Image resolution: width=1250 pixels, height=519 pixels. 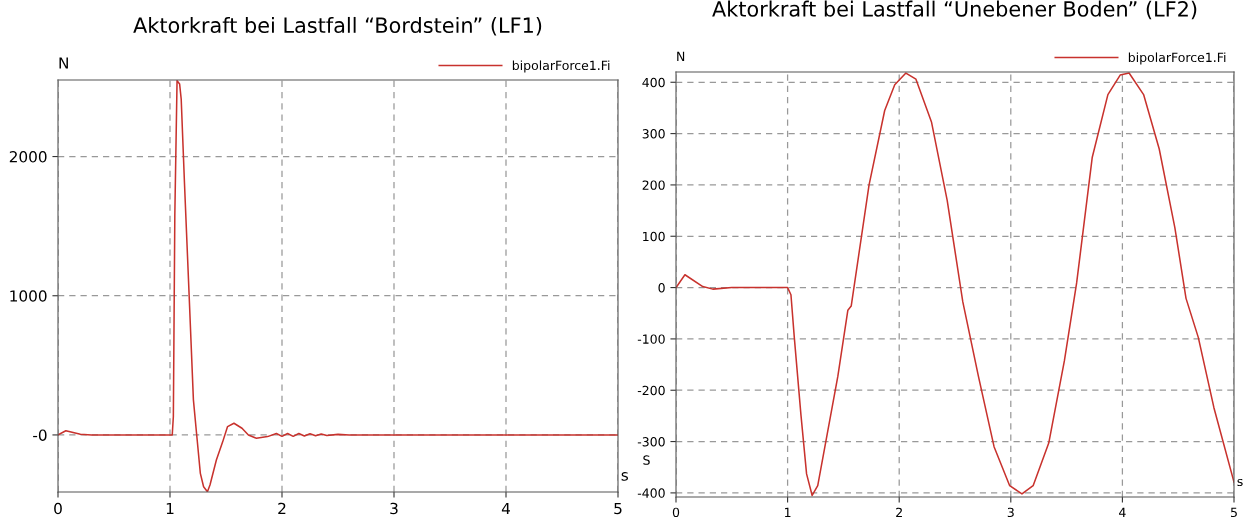 What do you see at coordinates (337, 26) in the screenshot?
I see `chart-title: Aktorkraft bei Lastfall “Bordstein” (LF1)` at bounding box center [337, 26].